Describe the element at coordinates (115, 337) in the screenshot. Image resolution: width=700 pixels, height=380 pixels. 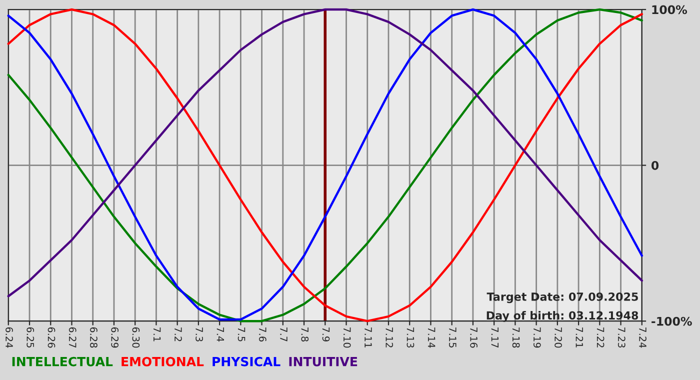
I see `x-tick-label: 6.29` at that location.